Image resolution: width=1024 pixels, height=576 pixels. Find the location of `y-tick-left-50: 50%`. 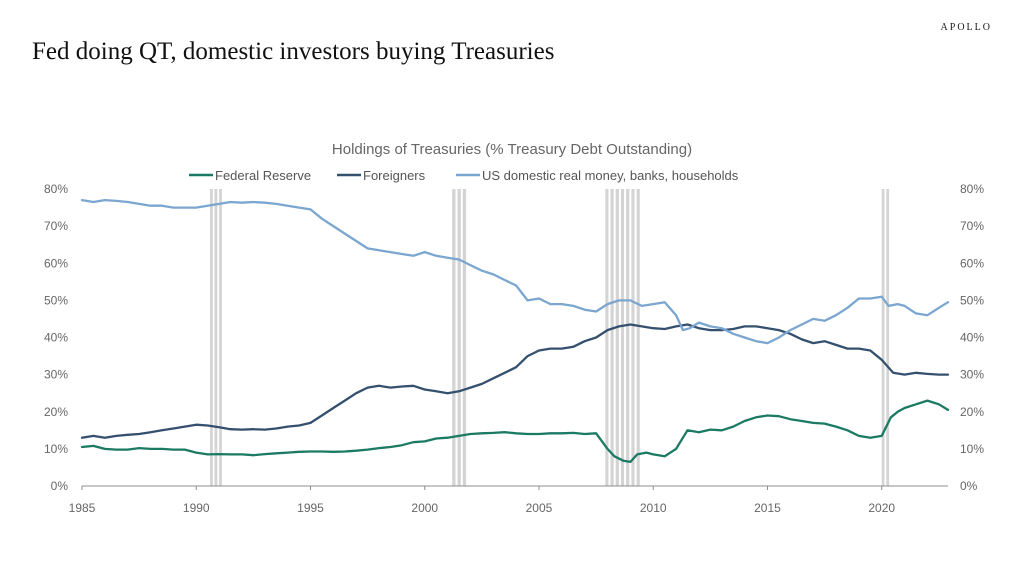

y-tick-left-50: 50% is located at coordinates (56, 300).